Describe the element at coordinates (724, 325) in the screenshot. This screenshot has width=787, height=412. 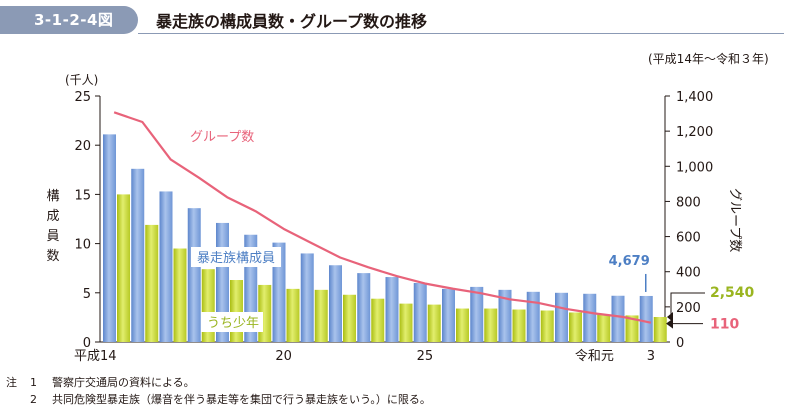
I see `groups-last-value: 110` at that location.